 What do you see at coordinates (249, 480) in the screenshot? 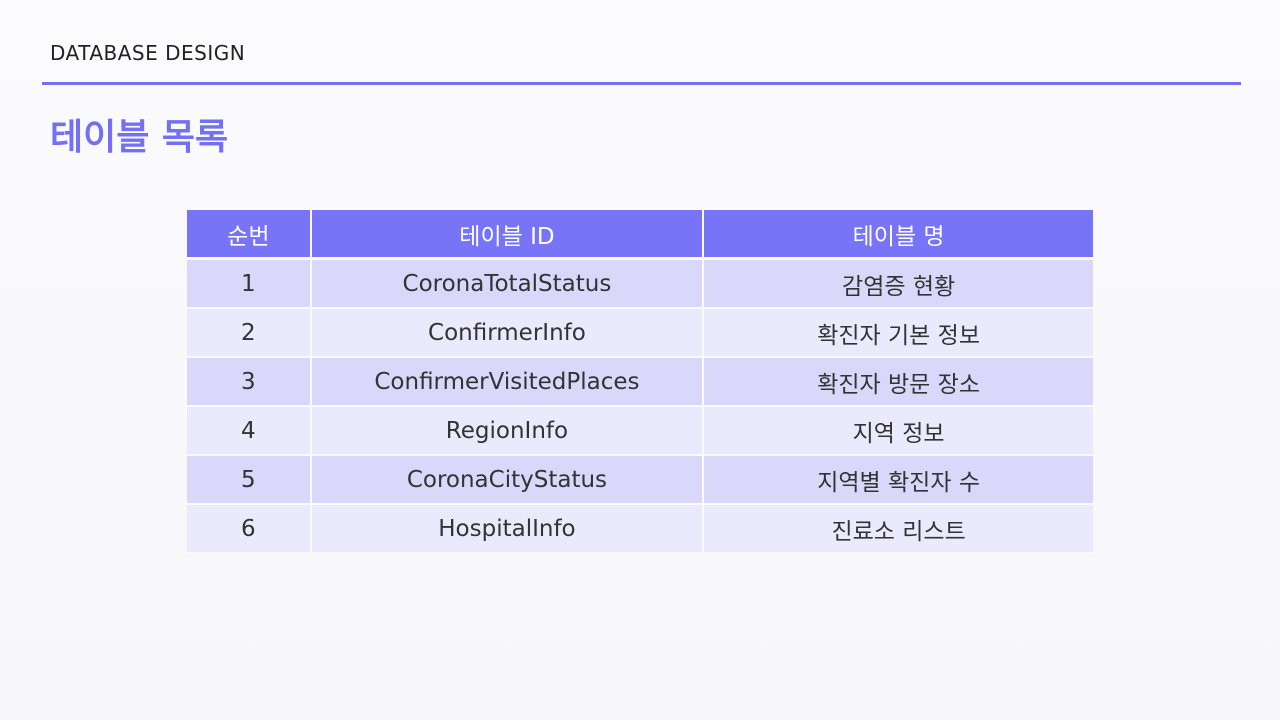
I see `cell-no: 5` at bounding box center [249, 480].